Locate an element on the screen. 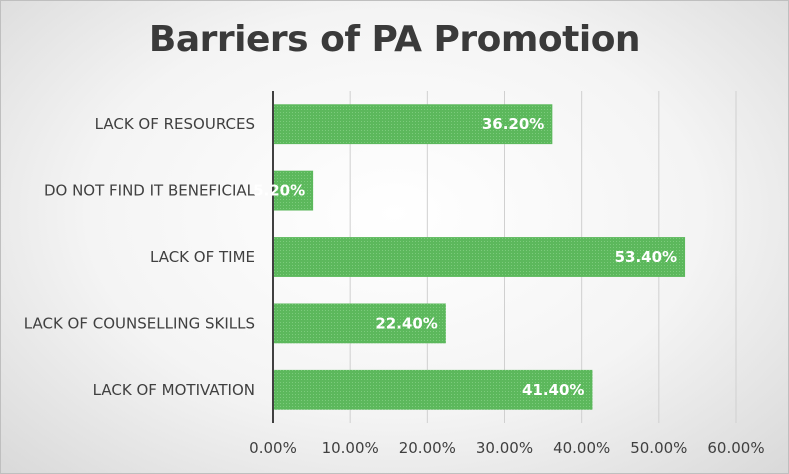 This screenshot has width=789, height=474. data-label: 41.40% is located at coordinates (553, 390).